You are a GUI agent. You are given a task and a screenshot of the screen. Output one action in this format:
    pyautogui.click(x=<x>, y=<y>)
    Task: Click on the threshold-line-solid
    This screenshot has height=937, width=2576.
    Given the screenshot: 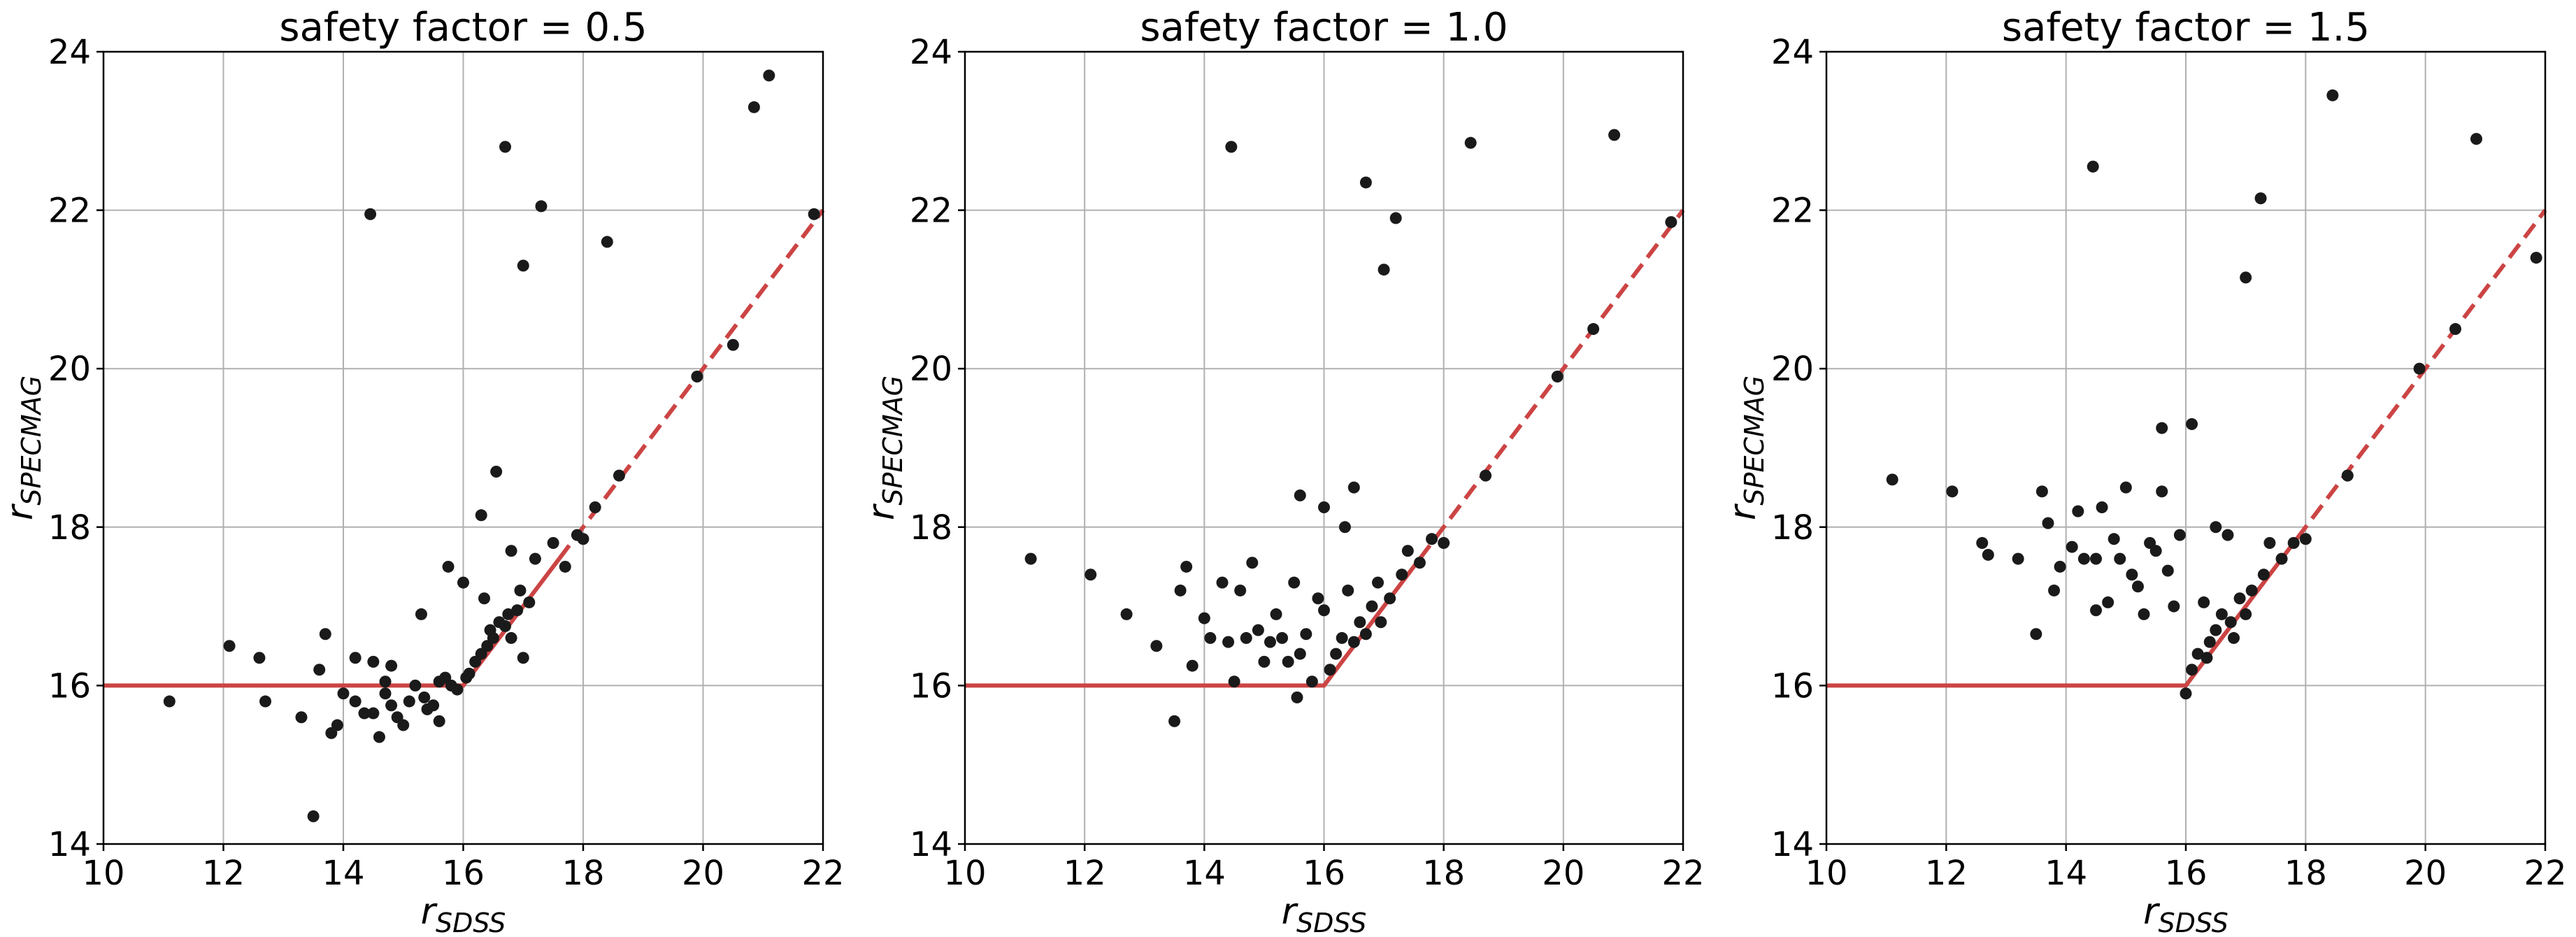 What is the action you would take?
    pyautogui.click(x=332, y=622)
    